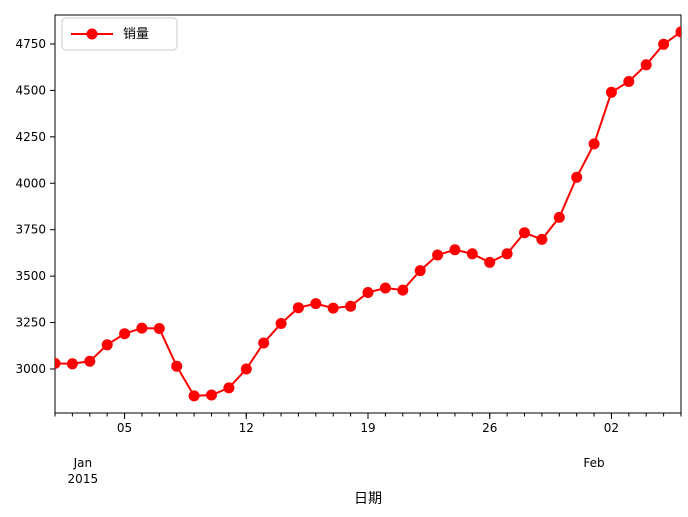  What do you see at coordinates (30, 137) in the screenshot?
I see `y-tick-label: 4250` at bounding box center [30, 137].